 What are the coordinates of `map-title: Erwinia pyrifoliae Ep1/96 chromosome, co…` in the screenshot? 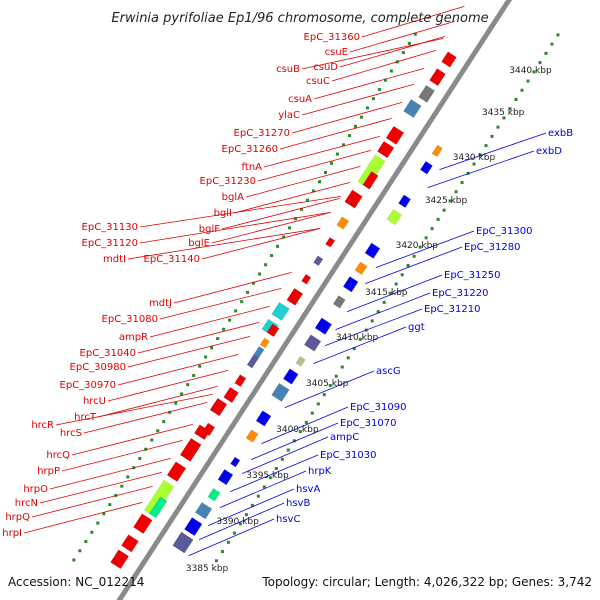 It's located at (299, 18).